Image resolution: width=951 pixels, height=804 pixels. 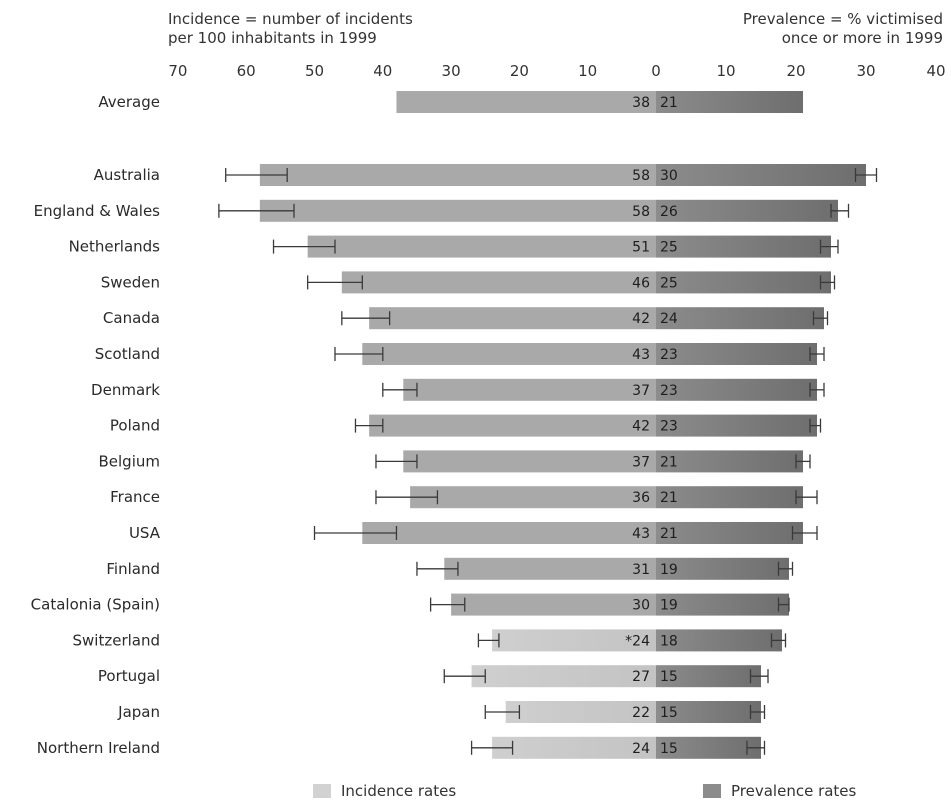 I want to click on country-label: Japan, so click(x=138, y=712).